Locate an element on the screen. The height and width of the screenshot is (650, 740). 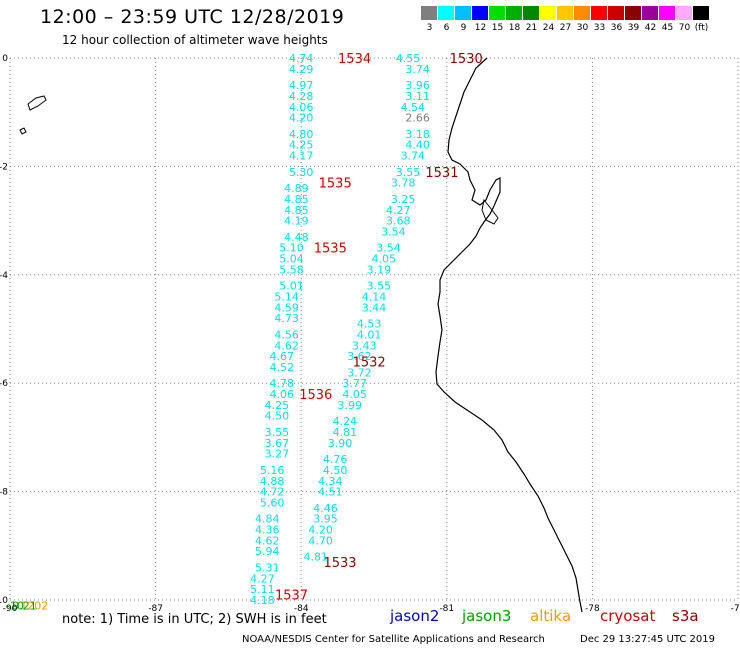
wave-height-value: 4.72 is located at coordinates (272, 492).